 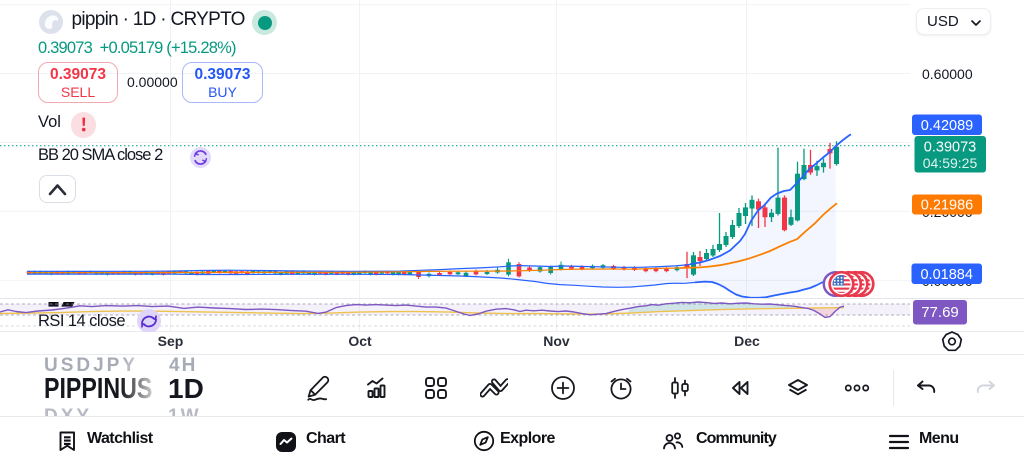 I want to click on svg-text: 0.01884, so click(x=946, y=275).